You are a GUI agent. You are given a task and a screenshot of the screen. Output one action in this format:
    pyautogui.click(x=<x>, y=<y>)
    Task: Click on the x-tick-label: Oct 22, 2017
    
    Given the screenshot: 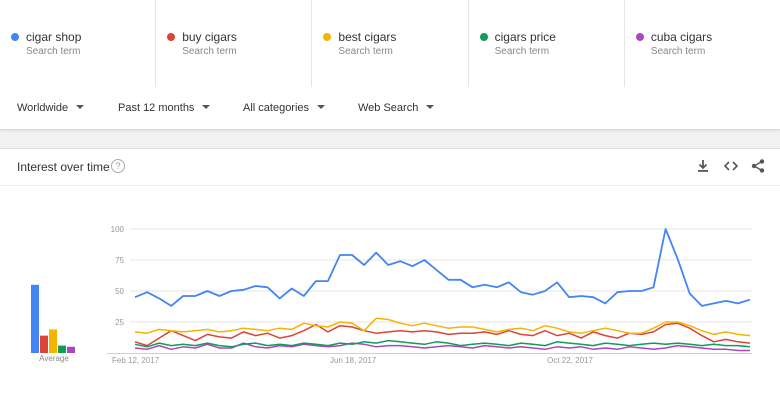 What is the action you would take?
    pyautogui.click(x=570, y=360)
    